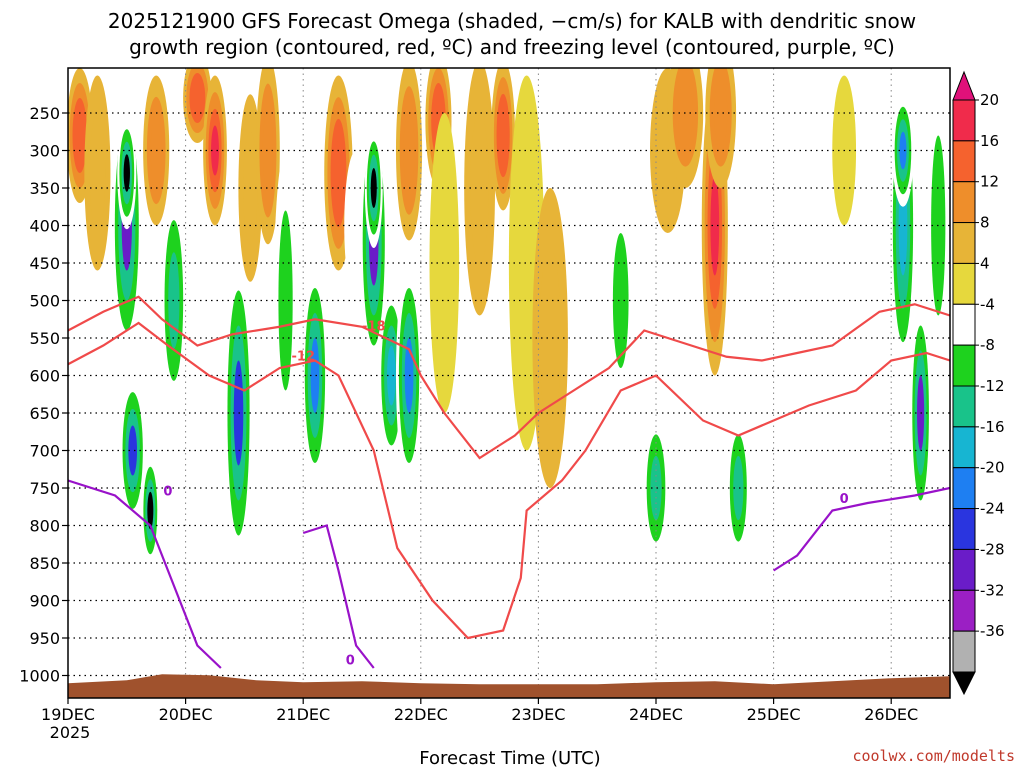 The width and height of the screenshot is (1024, 768). What do you see at coordinates (44, 301) in the screenshot?
I see `y-tick-label-500: 500` at bounding box center [44, 301].